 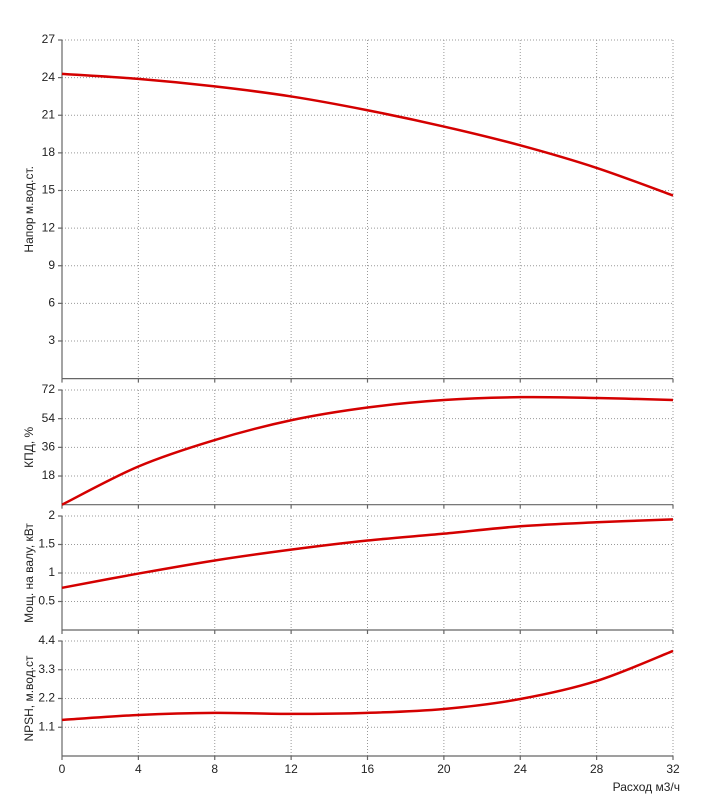 I want to click on y-tick-label: 24, so click(x=49, y=77).